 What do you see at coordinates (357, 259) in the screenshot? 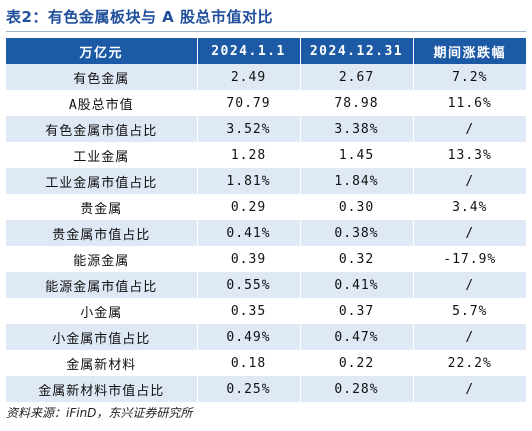
I see `value-end: 0.32` at bounding box center [357, 259].